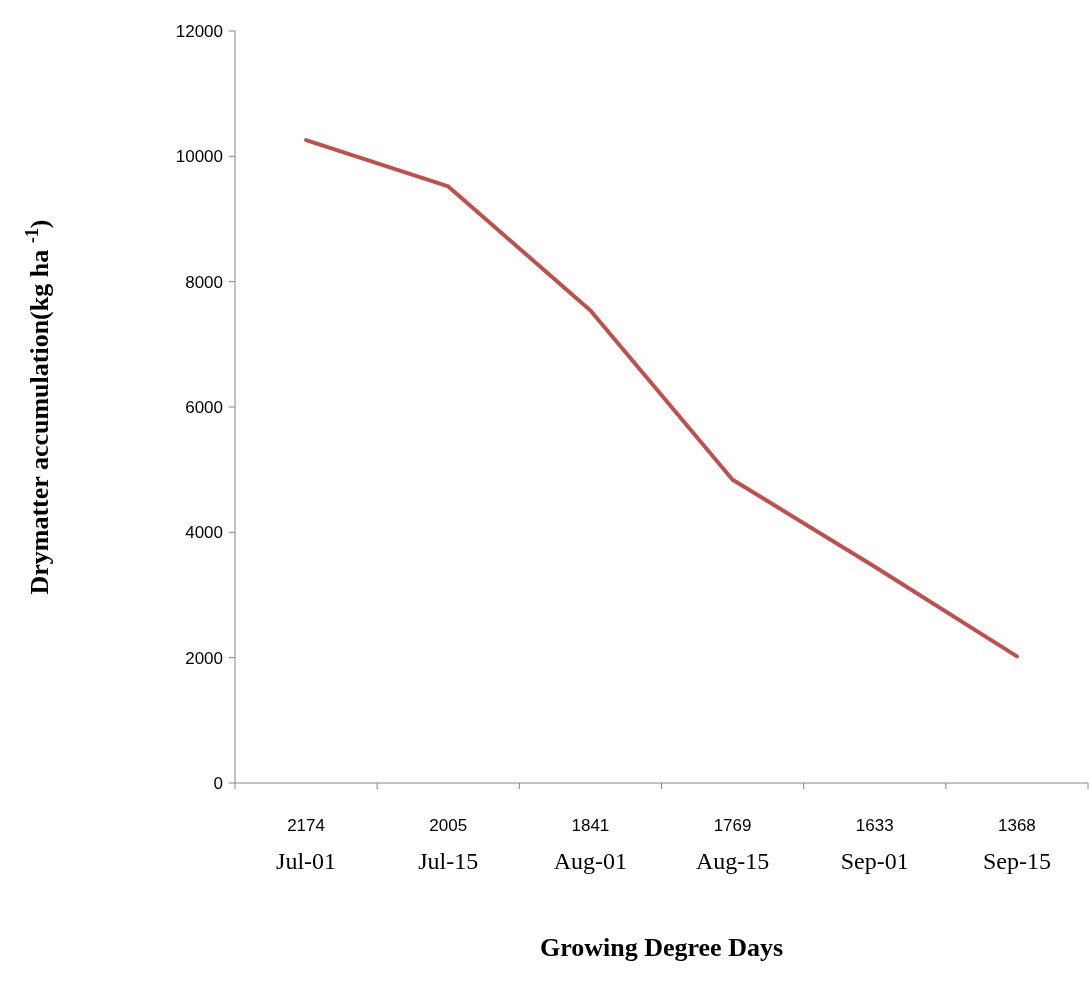 The image size is (1089, 981). What do you see at coordinates (661, 947) in the screenshot?
I see `x-axis-title: Growing Degree Days` at bounding box center [661, 947].